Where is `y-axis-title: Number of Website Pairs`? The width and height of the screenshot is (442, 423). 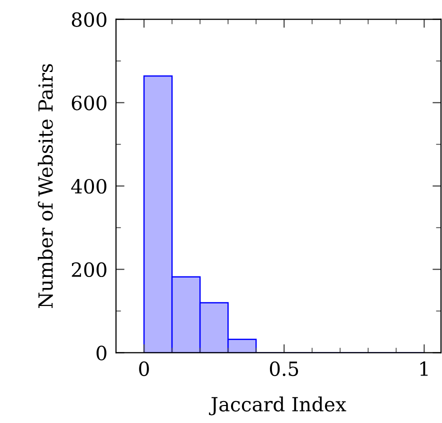
y-axis-title: Number of Website Pairs is located at coordinates (45, 186).